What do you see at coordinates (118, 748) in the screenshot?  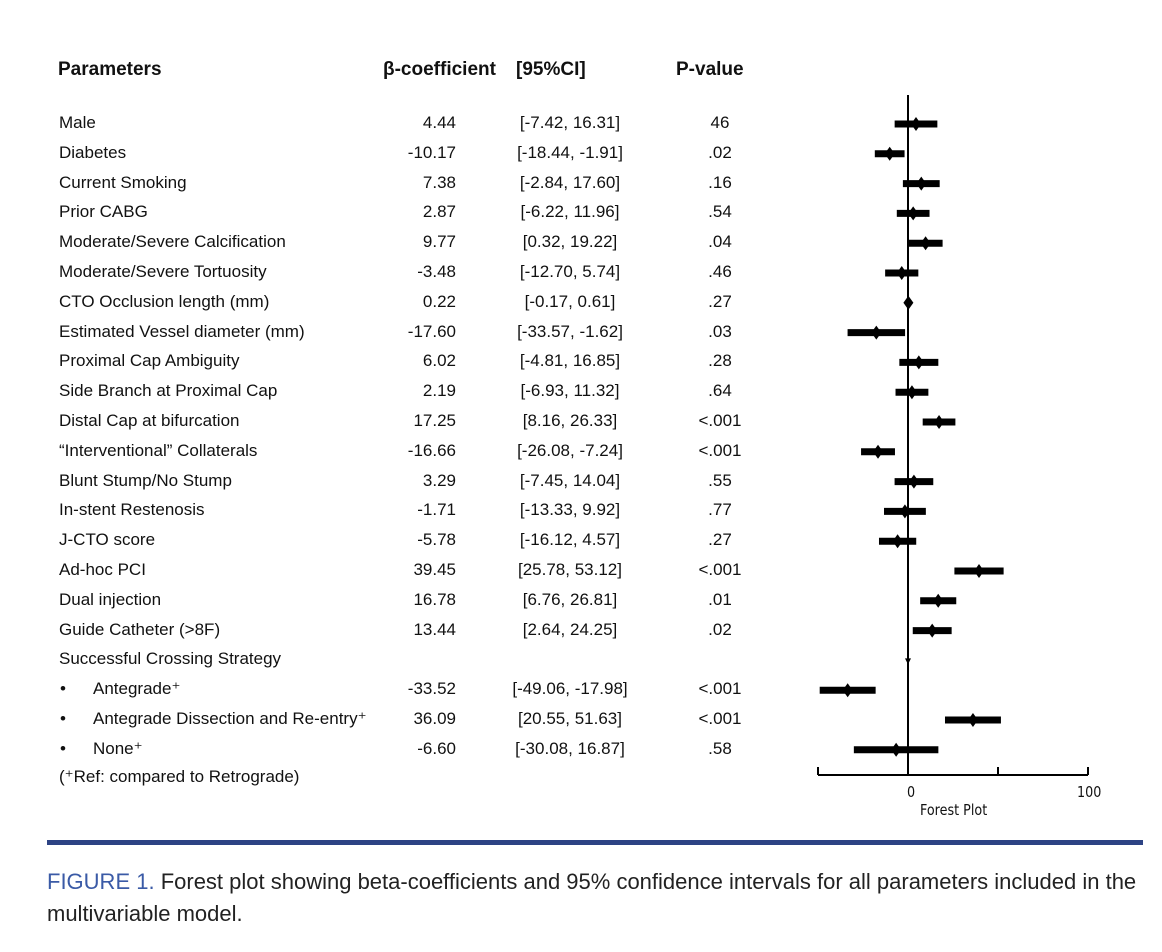 I see `row-label: None⁺` at bounding box center [118, 748].